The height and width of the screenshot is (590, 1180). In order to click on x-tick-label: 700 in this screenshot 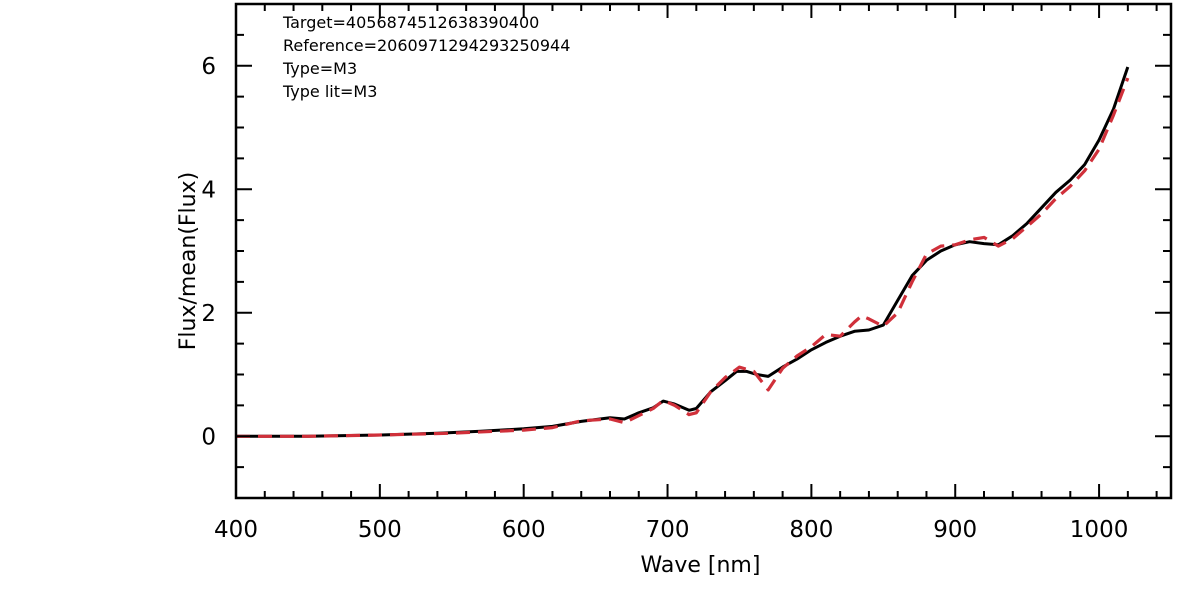, I will do `click(668, 530)`.